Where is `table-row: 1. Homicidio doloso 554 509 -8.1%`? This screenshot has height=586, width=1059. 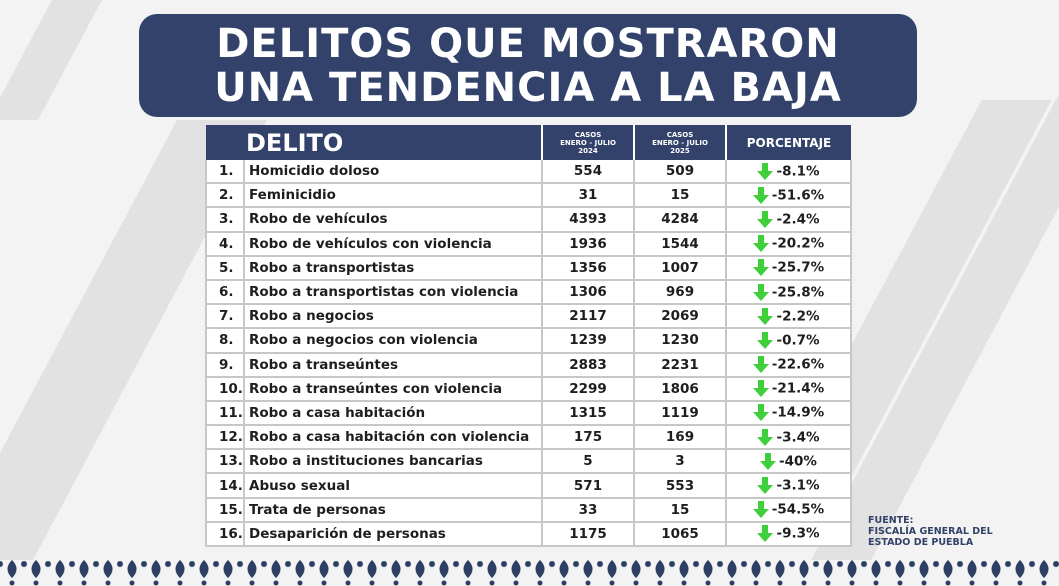 table-row: 1. Homicidio doloso 554 509 -8.1% is located at coordinates (528, 172).